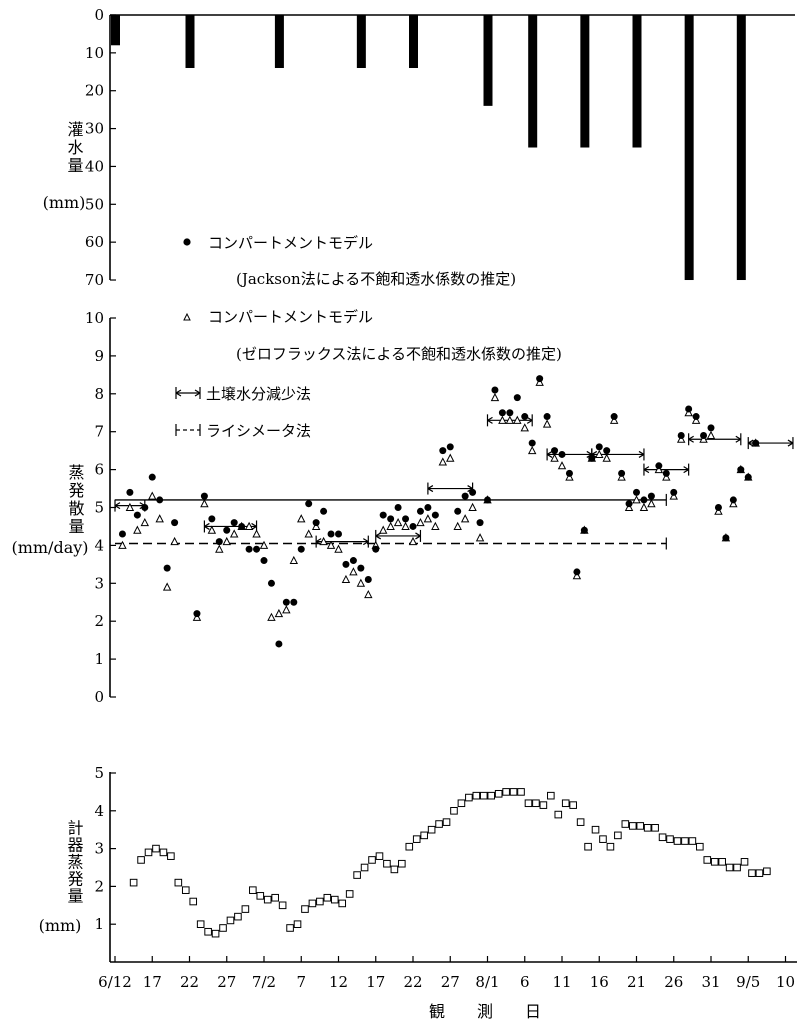 This screenshot has width=810, height=1024. What do you see at coordinates (391, 521) in the screenshot?
I see `et-lysimeter-lines` at bounding box center [391, 521].